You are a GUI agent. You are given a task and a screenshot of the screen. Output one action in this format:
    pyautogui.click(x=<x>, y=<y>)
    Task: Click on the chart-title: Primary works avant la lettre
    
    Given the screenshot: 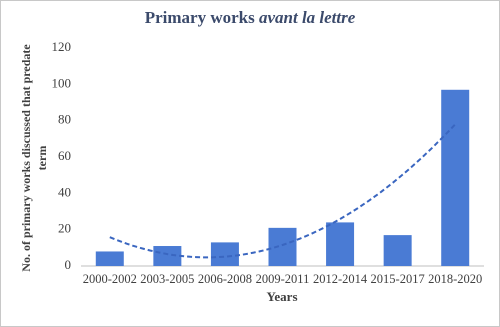 What is the action you would take?
    pyautogui.click(x=250, y=17)
    